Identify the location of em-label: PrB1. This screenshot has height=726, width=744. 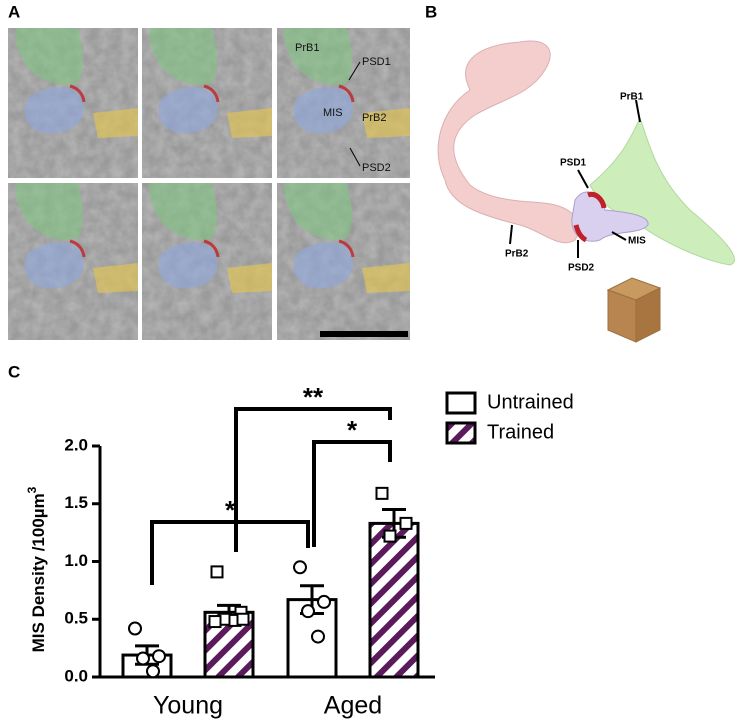
(307, 48).